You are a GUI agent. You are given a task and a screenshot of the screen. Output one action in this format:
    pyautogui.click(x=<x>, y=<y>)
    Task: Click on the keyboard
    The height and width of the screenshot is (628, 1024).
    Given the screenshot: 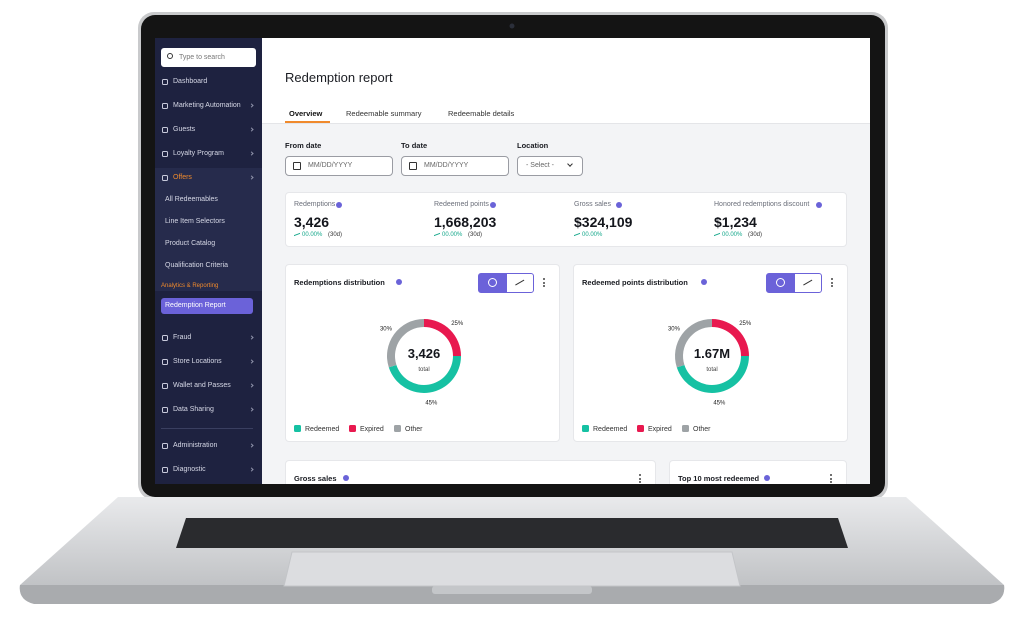 What is the action you would take?
    pyautogui.click(x=512, y=533)
    